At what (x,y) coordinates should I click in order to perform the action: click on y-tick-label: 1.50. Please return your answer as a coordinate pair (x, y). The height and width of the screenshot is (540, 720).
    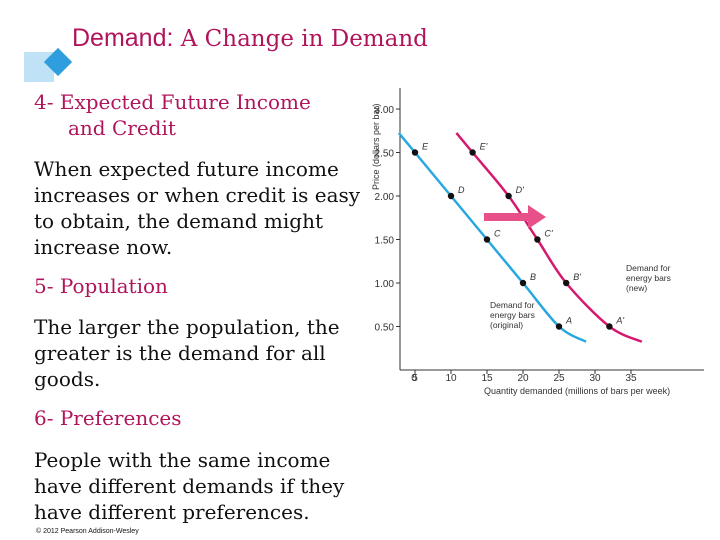
    Looking at the image, I should click on (385, 241).